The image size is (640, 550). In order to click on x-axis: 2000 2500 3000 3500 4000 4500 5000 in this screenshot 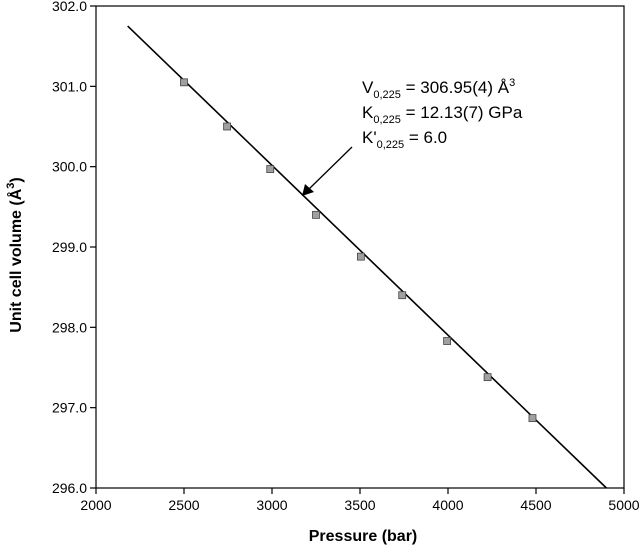, I will do `click(360, 500)`.